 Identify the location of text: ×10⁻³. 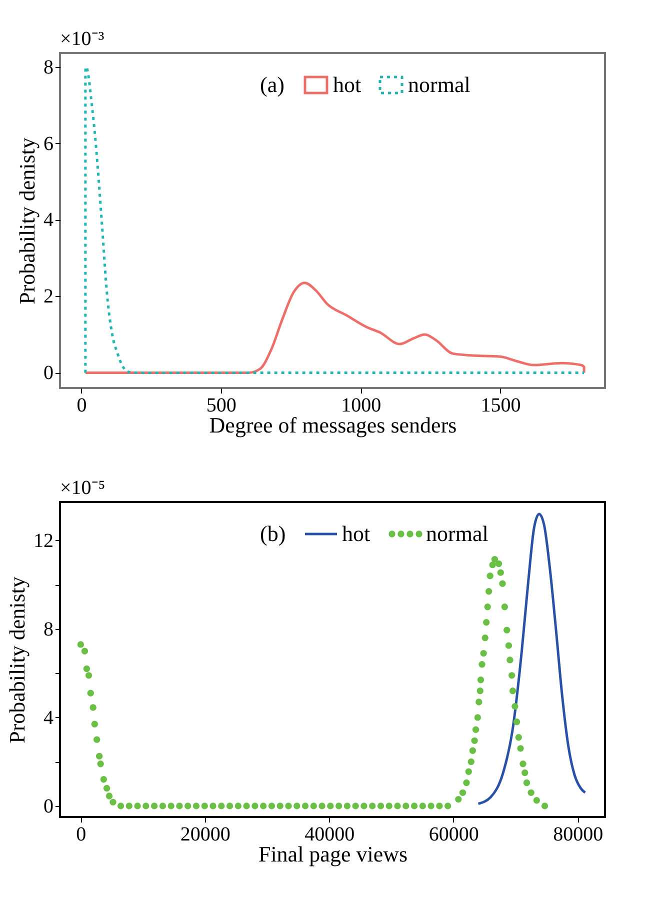
(82, 39).